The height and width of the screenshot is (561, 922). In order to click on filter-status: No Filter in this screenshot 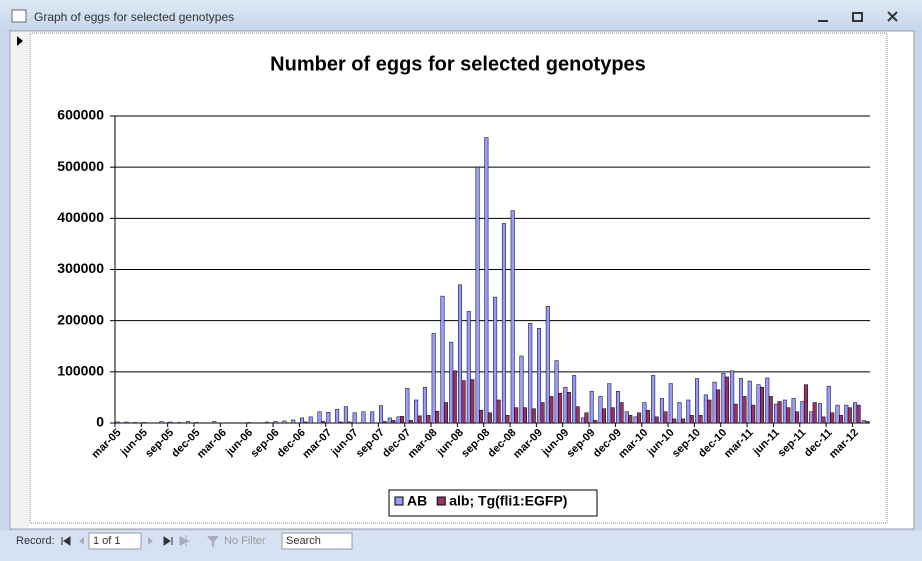, I will do `click(245, 541)`.